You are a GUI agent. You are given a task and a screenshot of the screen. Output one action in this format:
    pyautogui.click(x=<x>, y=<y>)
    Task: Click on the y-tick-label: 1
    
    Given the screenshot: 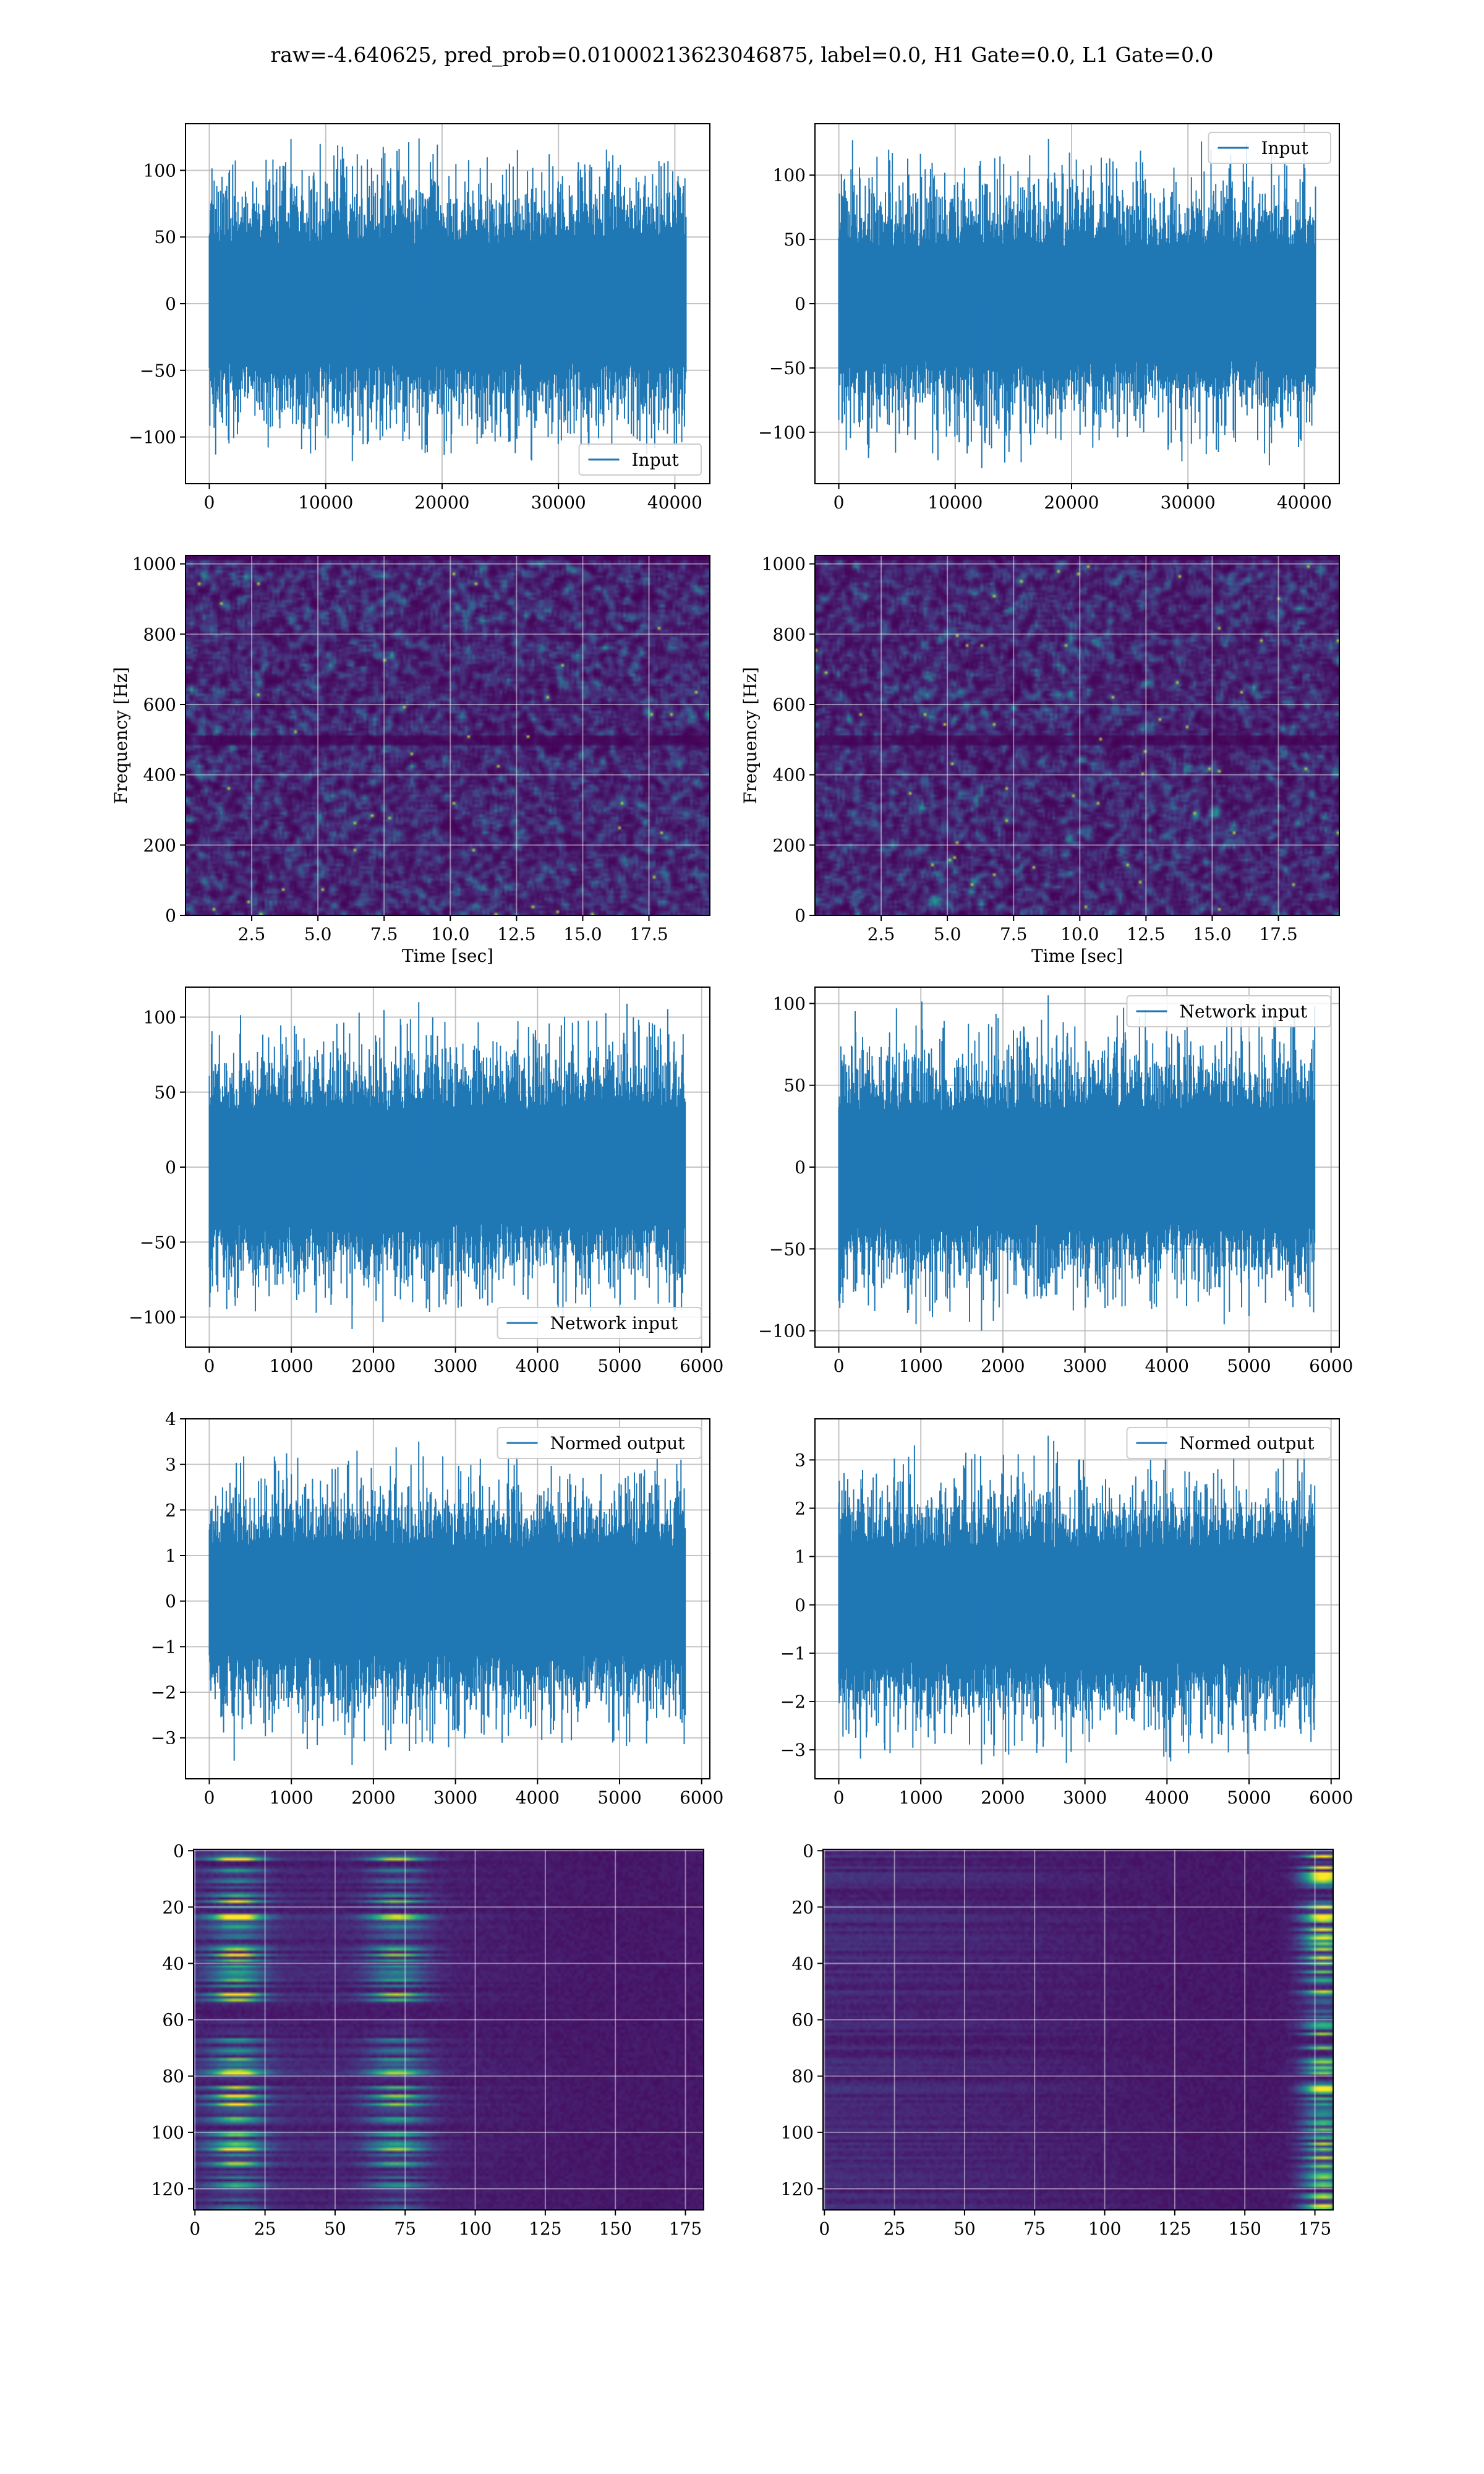 What is the action you would take?
    pyautogui.click(x=800, y=1557)
    